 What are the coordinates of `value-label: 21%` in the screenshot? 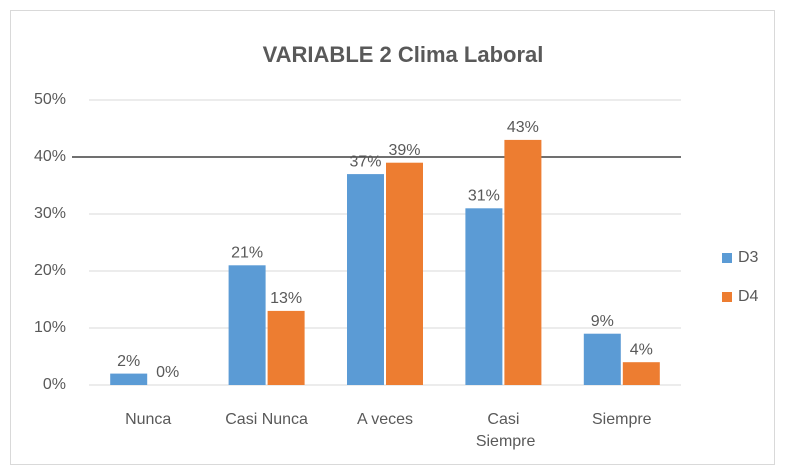 It's located at (247, 253).